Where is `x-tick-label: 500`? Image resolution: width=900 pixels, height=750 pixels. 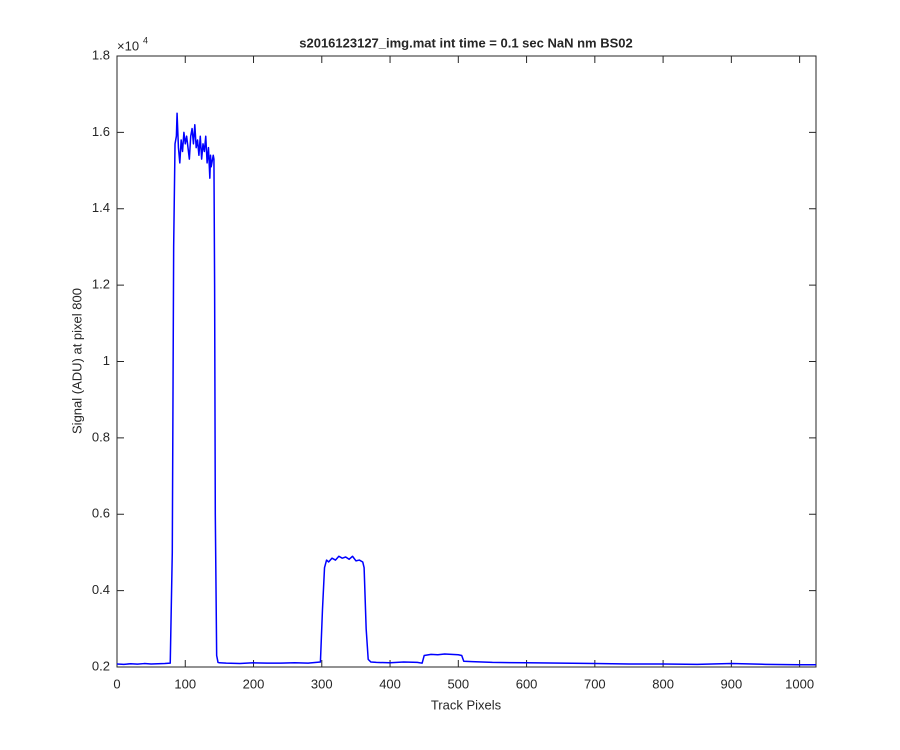
x-tick-label: 500 is located at coordinates (458, 683).